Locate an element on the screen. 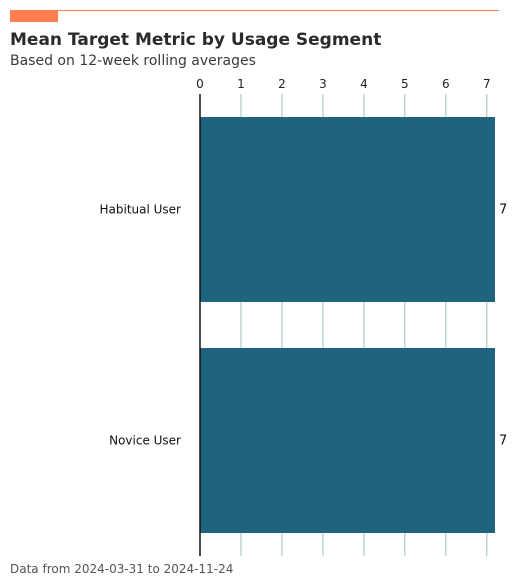  x-tick-label: 0 is located at coordinates (200, 84).